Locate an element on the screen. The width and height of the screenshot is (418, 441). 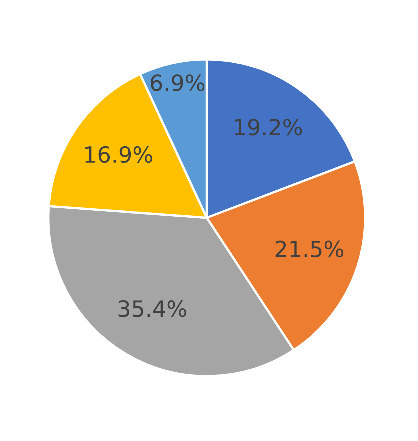
data-label: 35.4% is located at coordinates (152, 309).